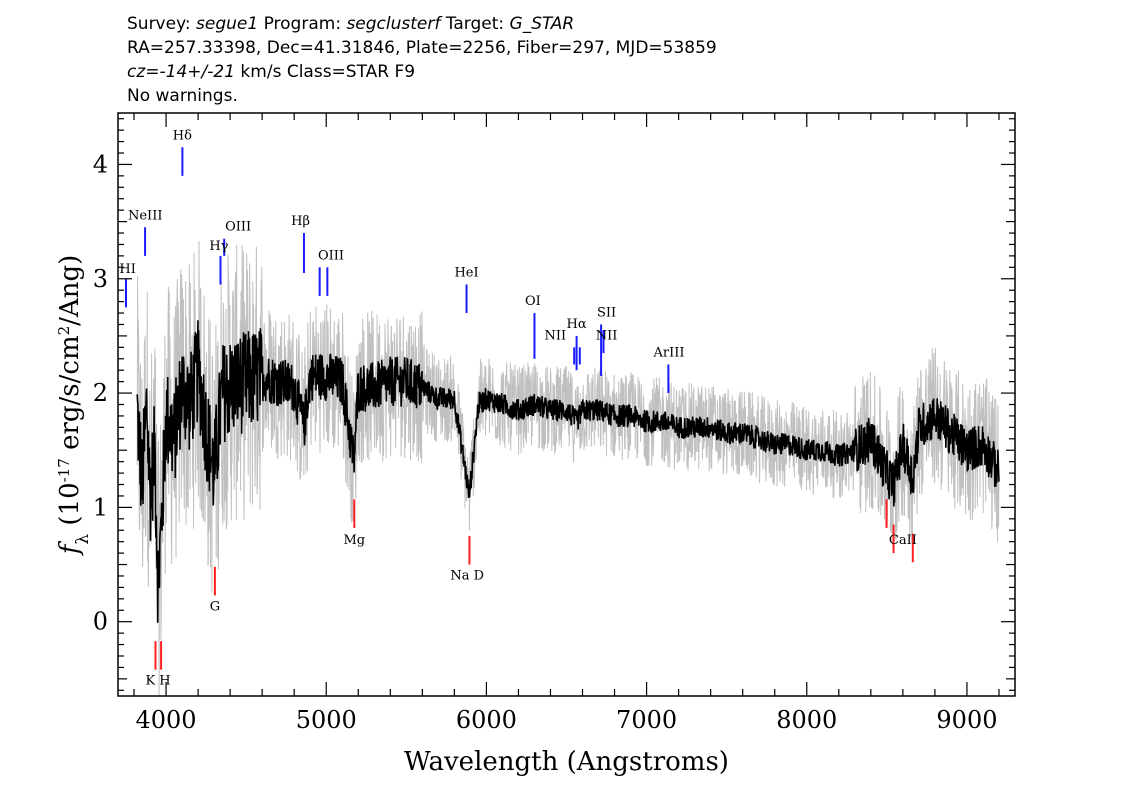 This screenshot has height=810, width=1134. What do you see at coordinates (566, 762) in the screenshot?
I see `x-axis-label: Wavelength (Angstroms)` at bounding box center [566, 762].